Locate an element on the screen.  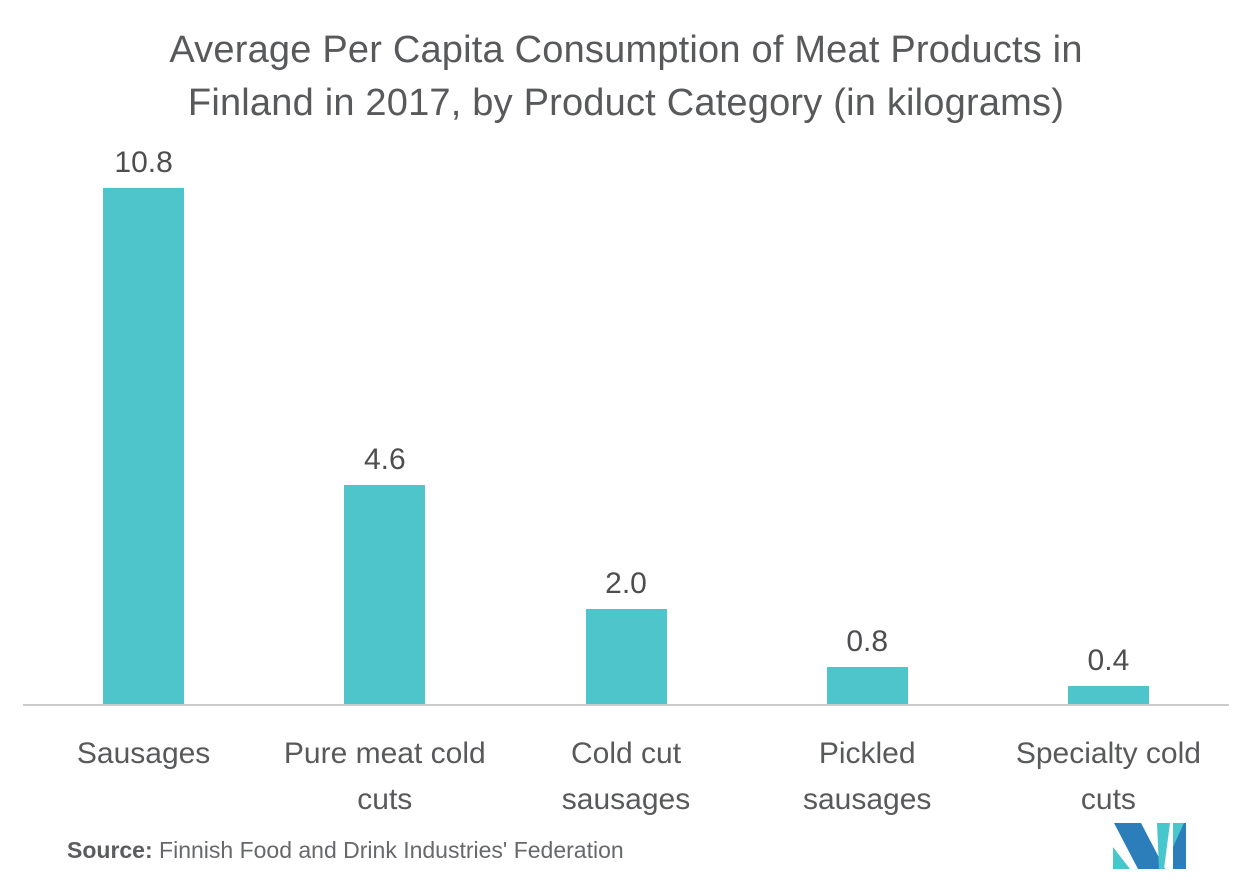
category-label-cold-cut-sausages: Cold cut sausages is located at coordinates (626, 776).